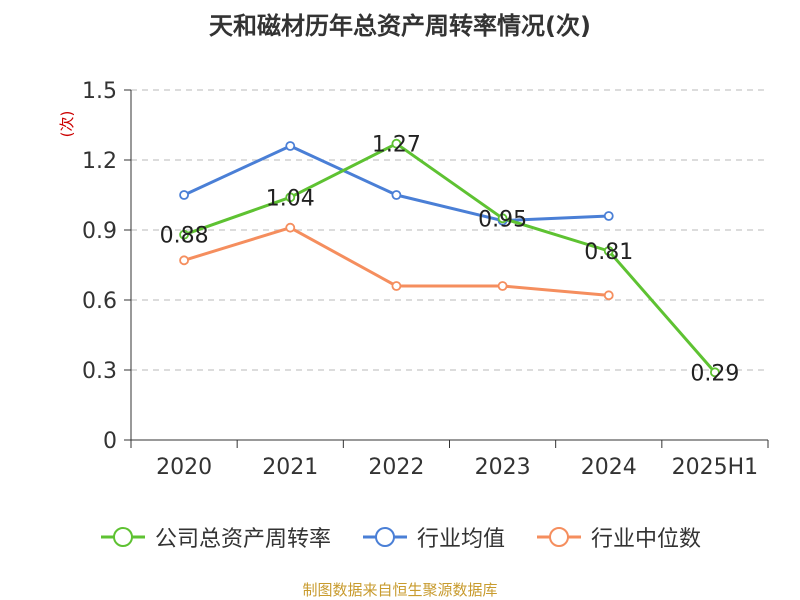  I want to click on data-label: 0.88, so click(184, 236).